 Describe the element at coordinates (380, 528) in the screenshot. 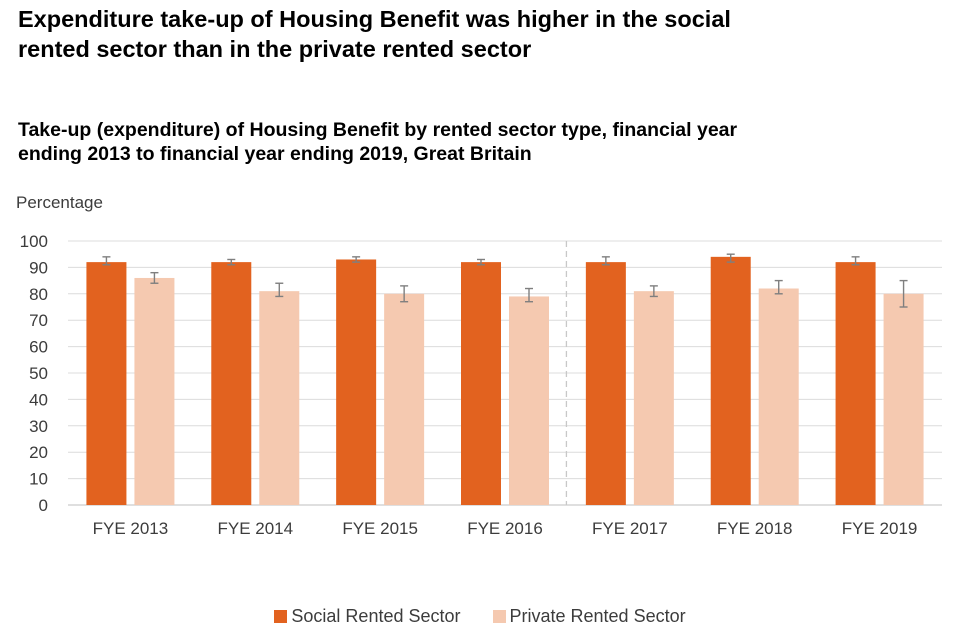

I see `x-tick-label: FYE 2015` at that location.